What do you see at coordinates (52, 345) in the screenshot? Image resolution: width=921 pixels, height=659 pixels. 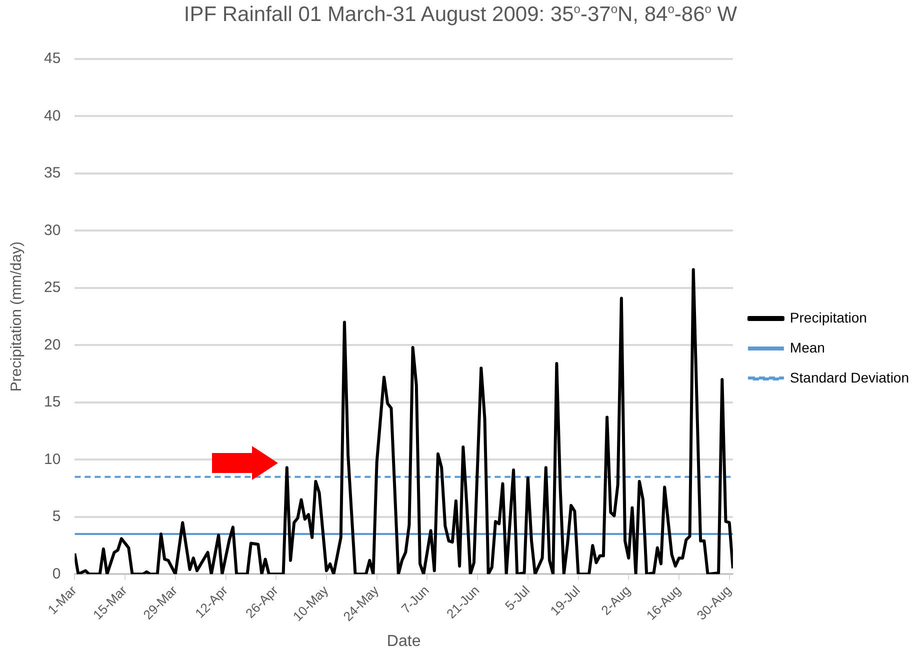 I see `y-tick-label: 20` at bounding box center [52, 345].